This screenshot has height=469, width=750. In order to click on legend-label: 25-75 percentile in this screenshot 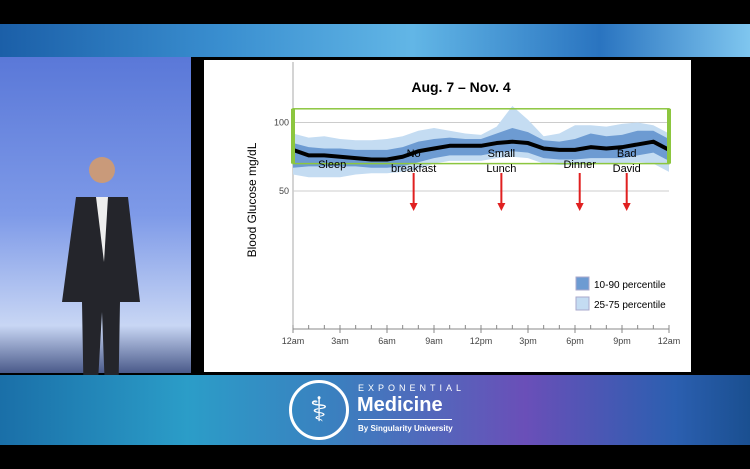, I will do `click(630, 305)`.